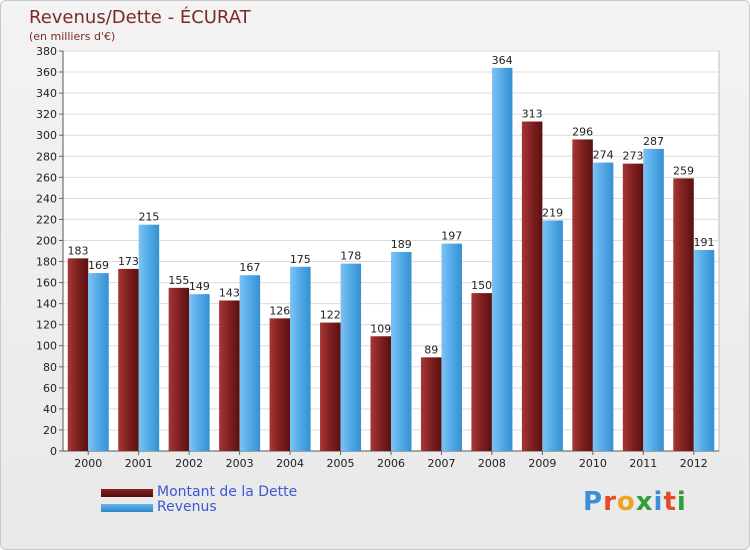 The height and width of the screenshot is (550, 750). Describe the element at coordinates (46, 283) in the screenshot. I see `y-tick-label: 160` at that location.